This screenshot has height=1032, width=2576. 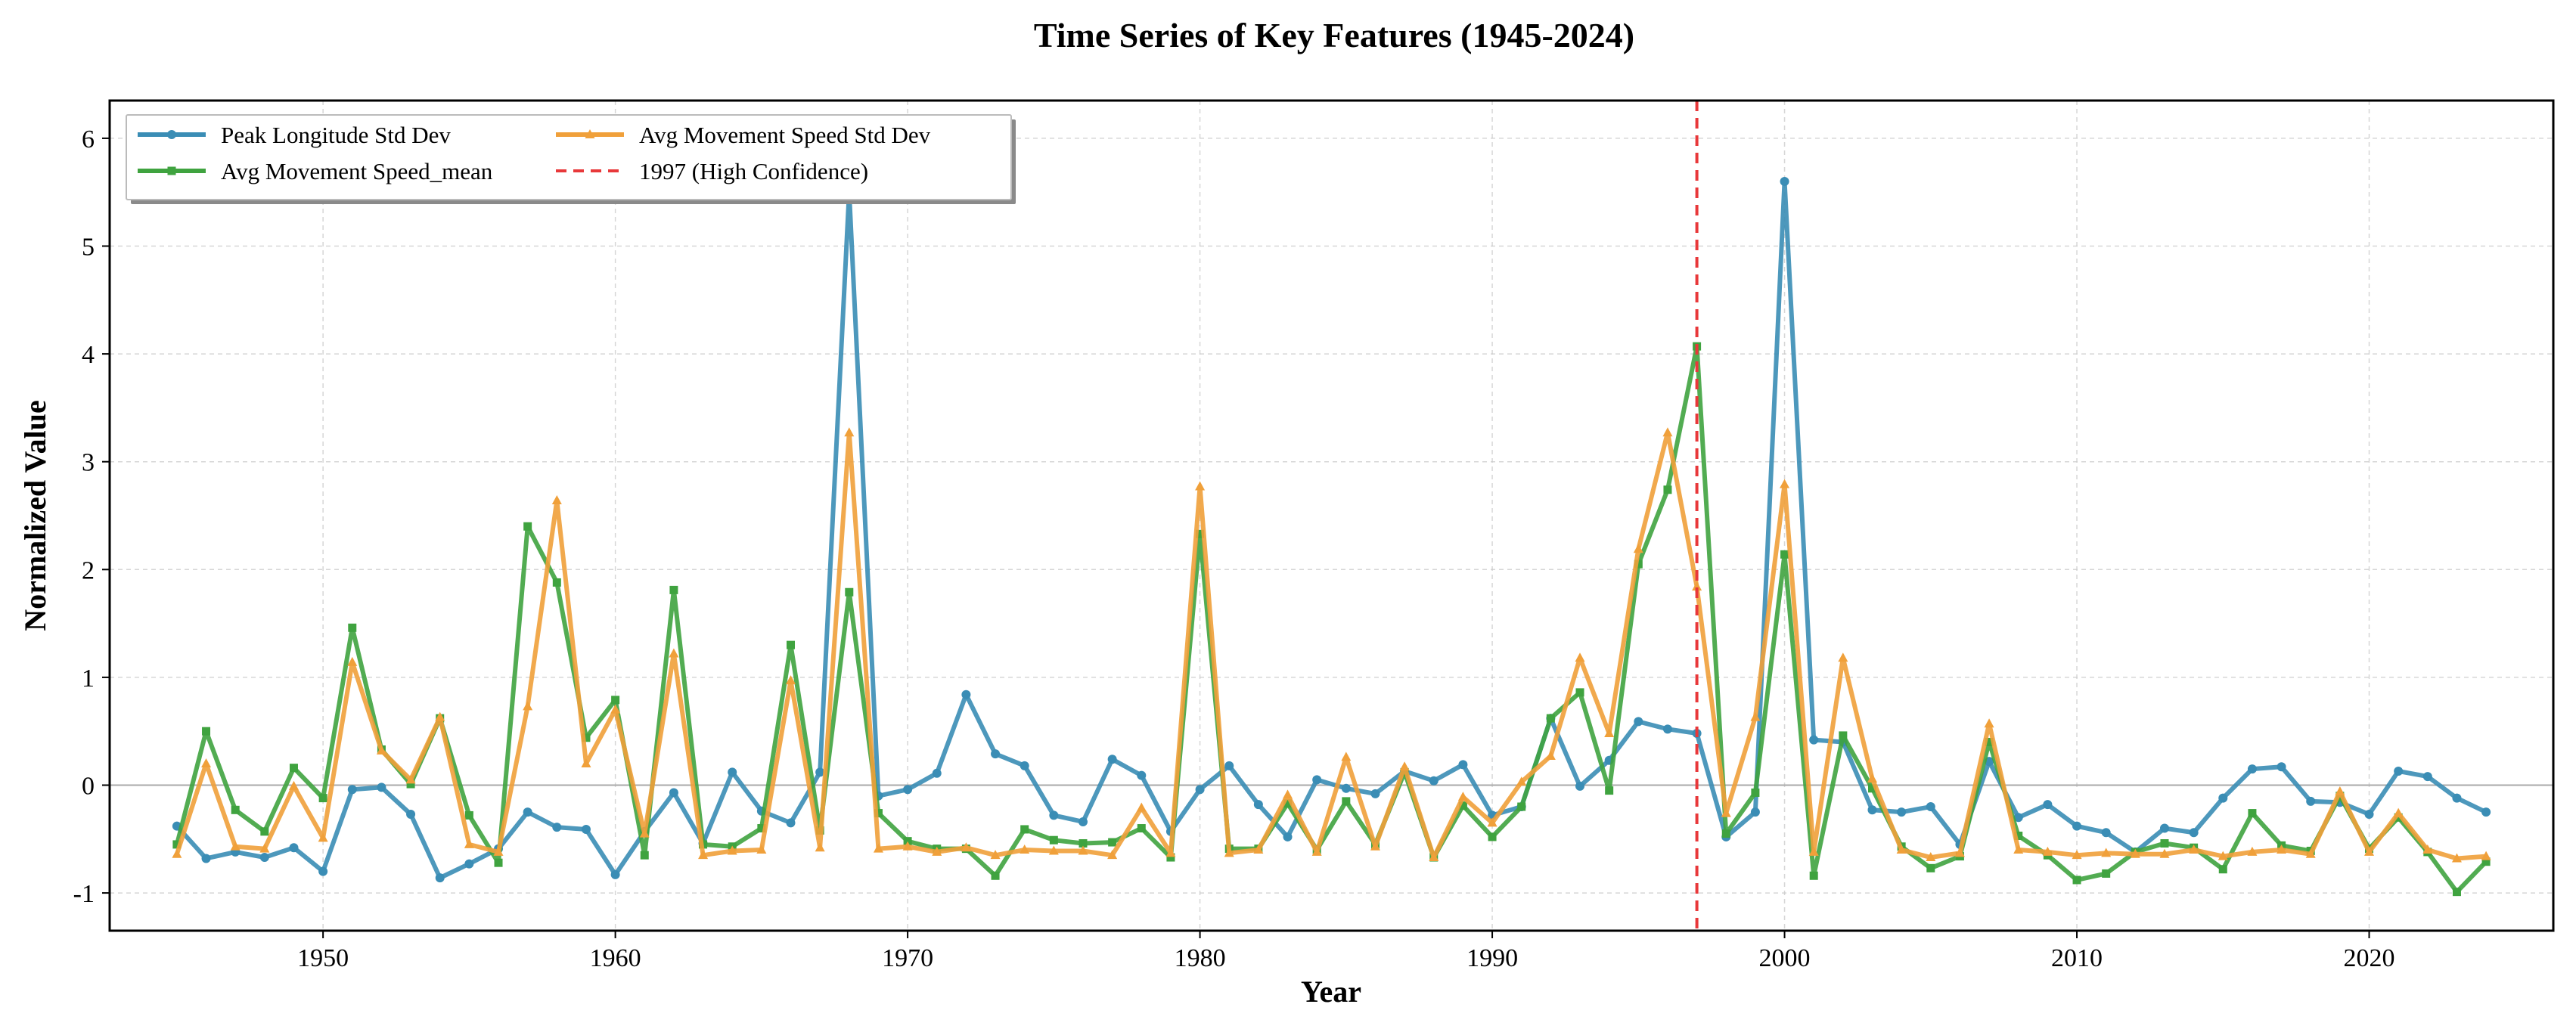 What do you see at coordinates (743, 135) in the screenshot?
I see `legend-item-3: Avg Movement Speed Std Dev` at bounding box center [743, 135].